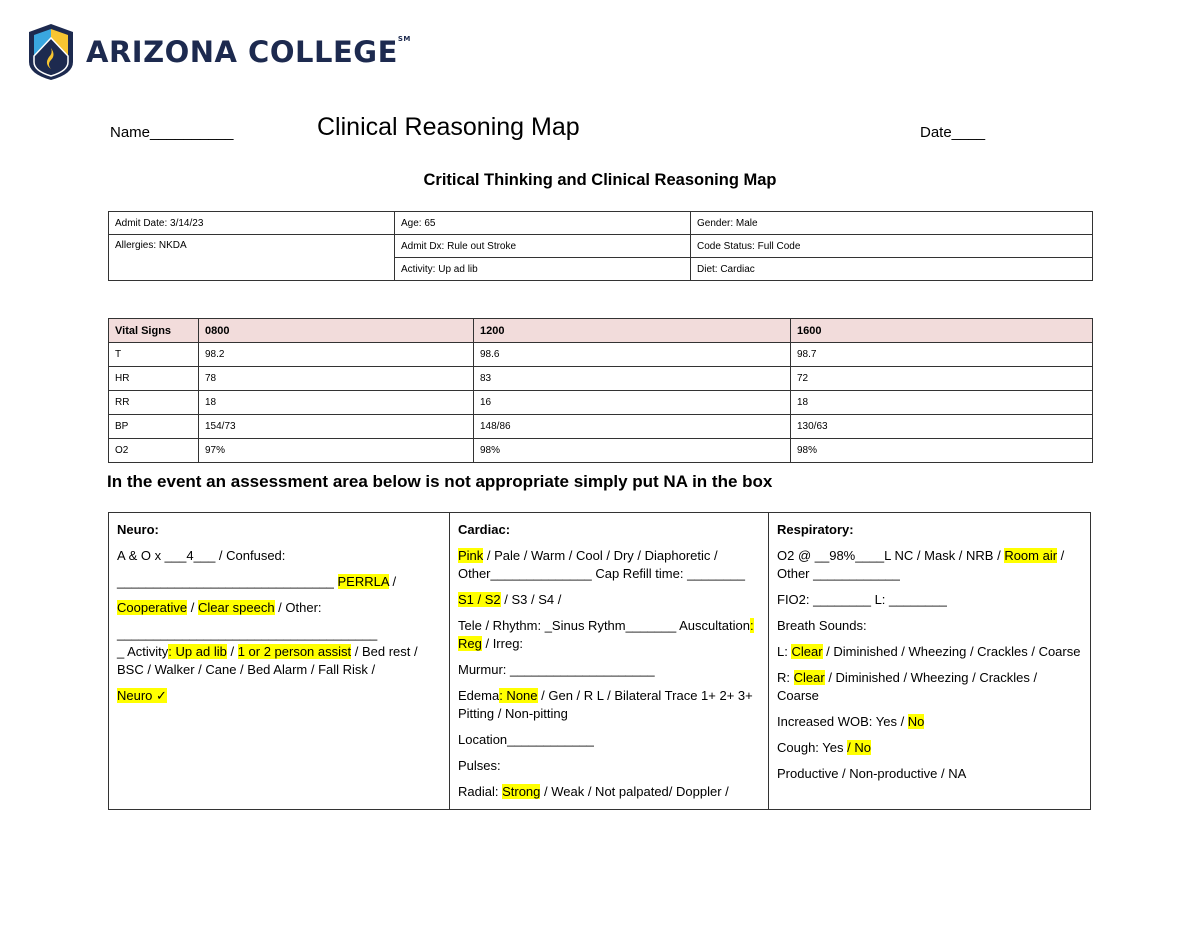 The image size is (1200, 927). I want to click on vitals-cell: 98.2, so click(336, 354).